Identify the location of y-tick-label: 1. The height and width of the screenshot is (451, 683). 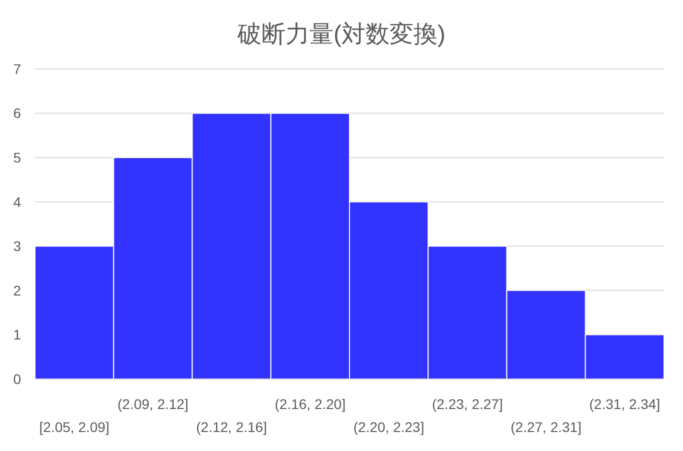
(17, 334).